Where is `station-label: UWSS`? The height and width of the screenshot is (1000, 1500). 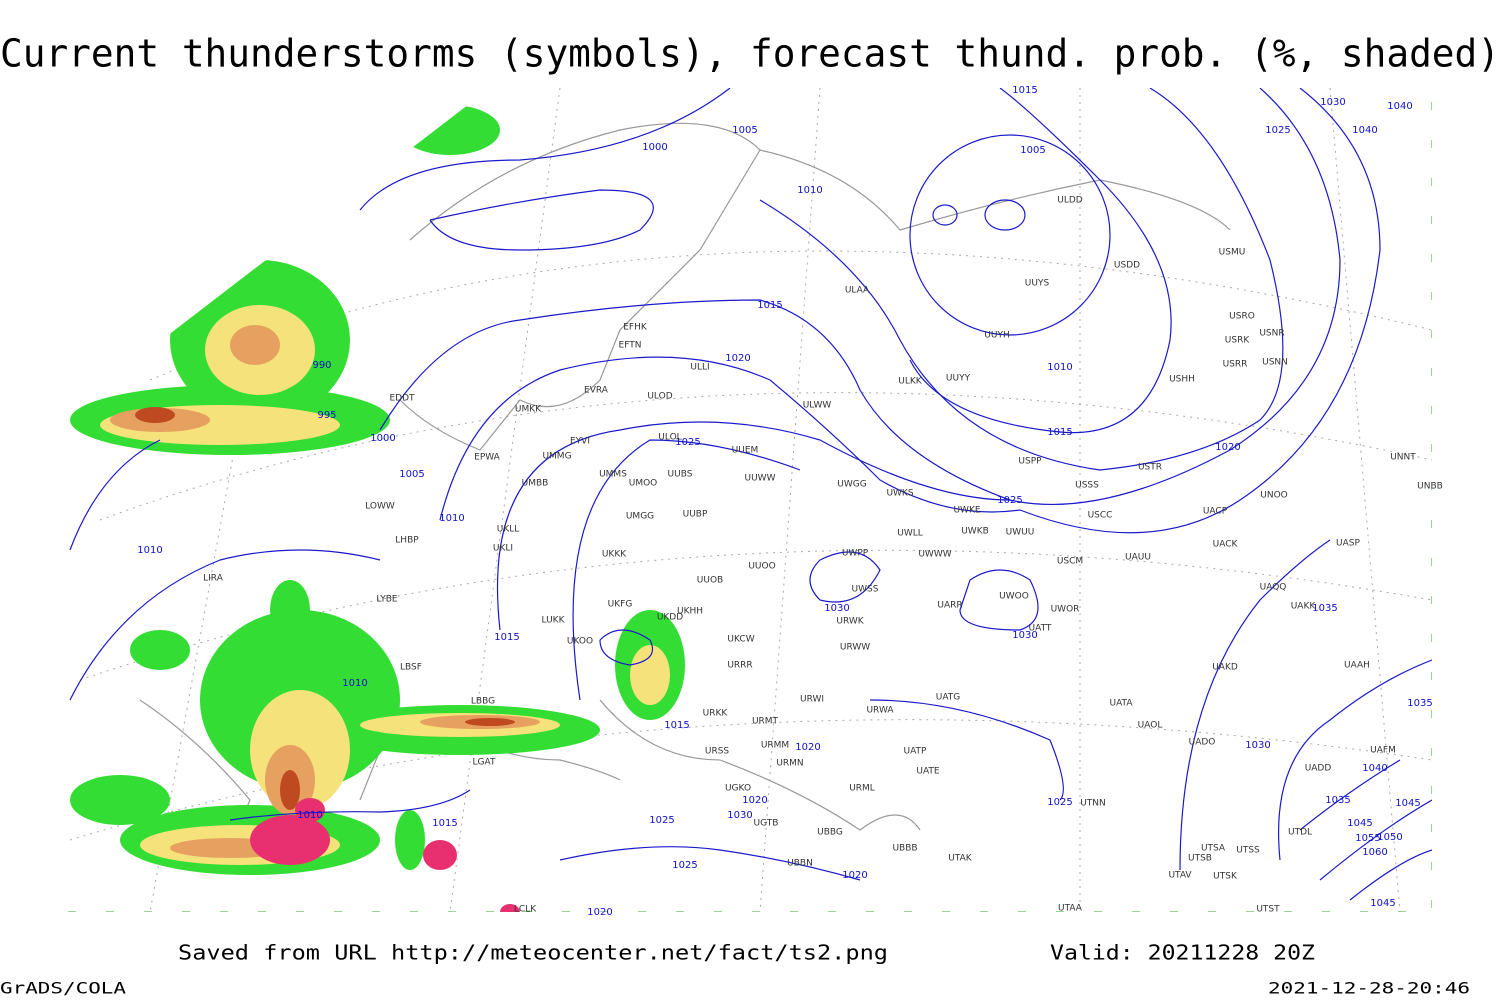 station-label: UWSS is located at coordinates (865, 590).